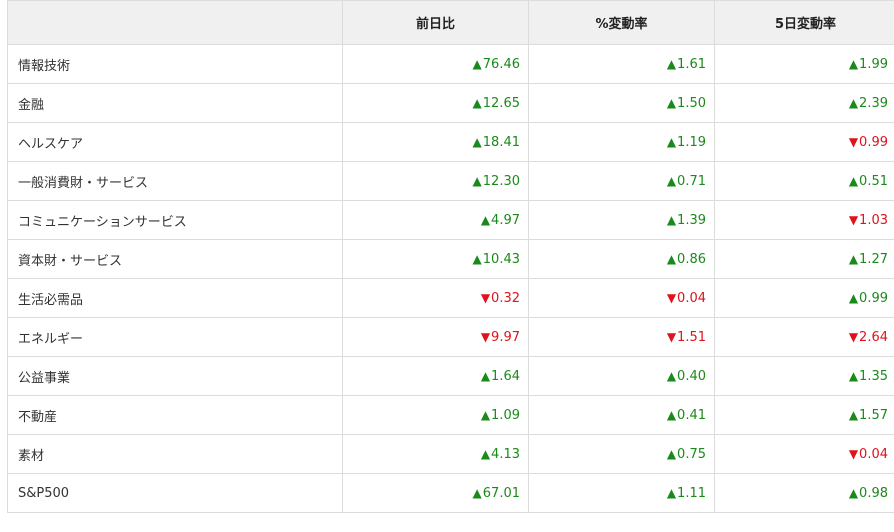 The image size is (894, 532). I want to click on five-day-change-value: 0.04, so click(873, 454).